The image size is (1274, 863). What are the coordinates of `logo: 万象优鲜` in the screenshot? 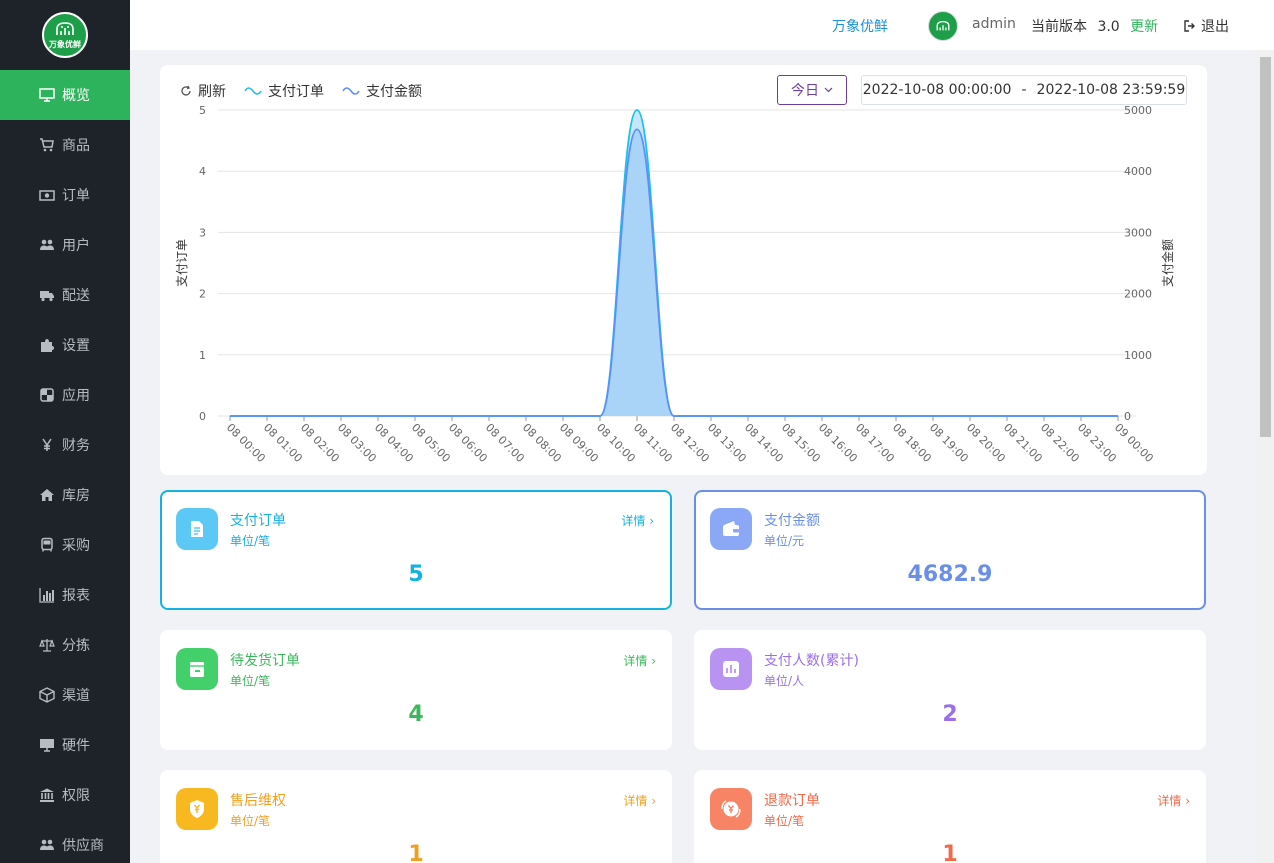 It's located at (65, 35).